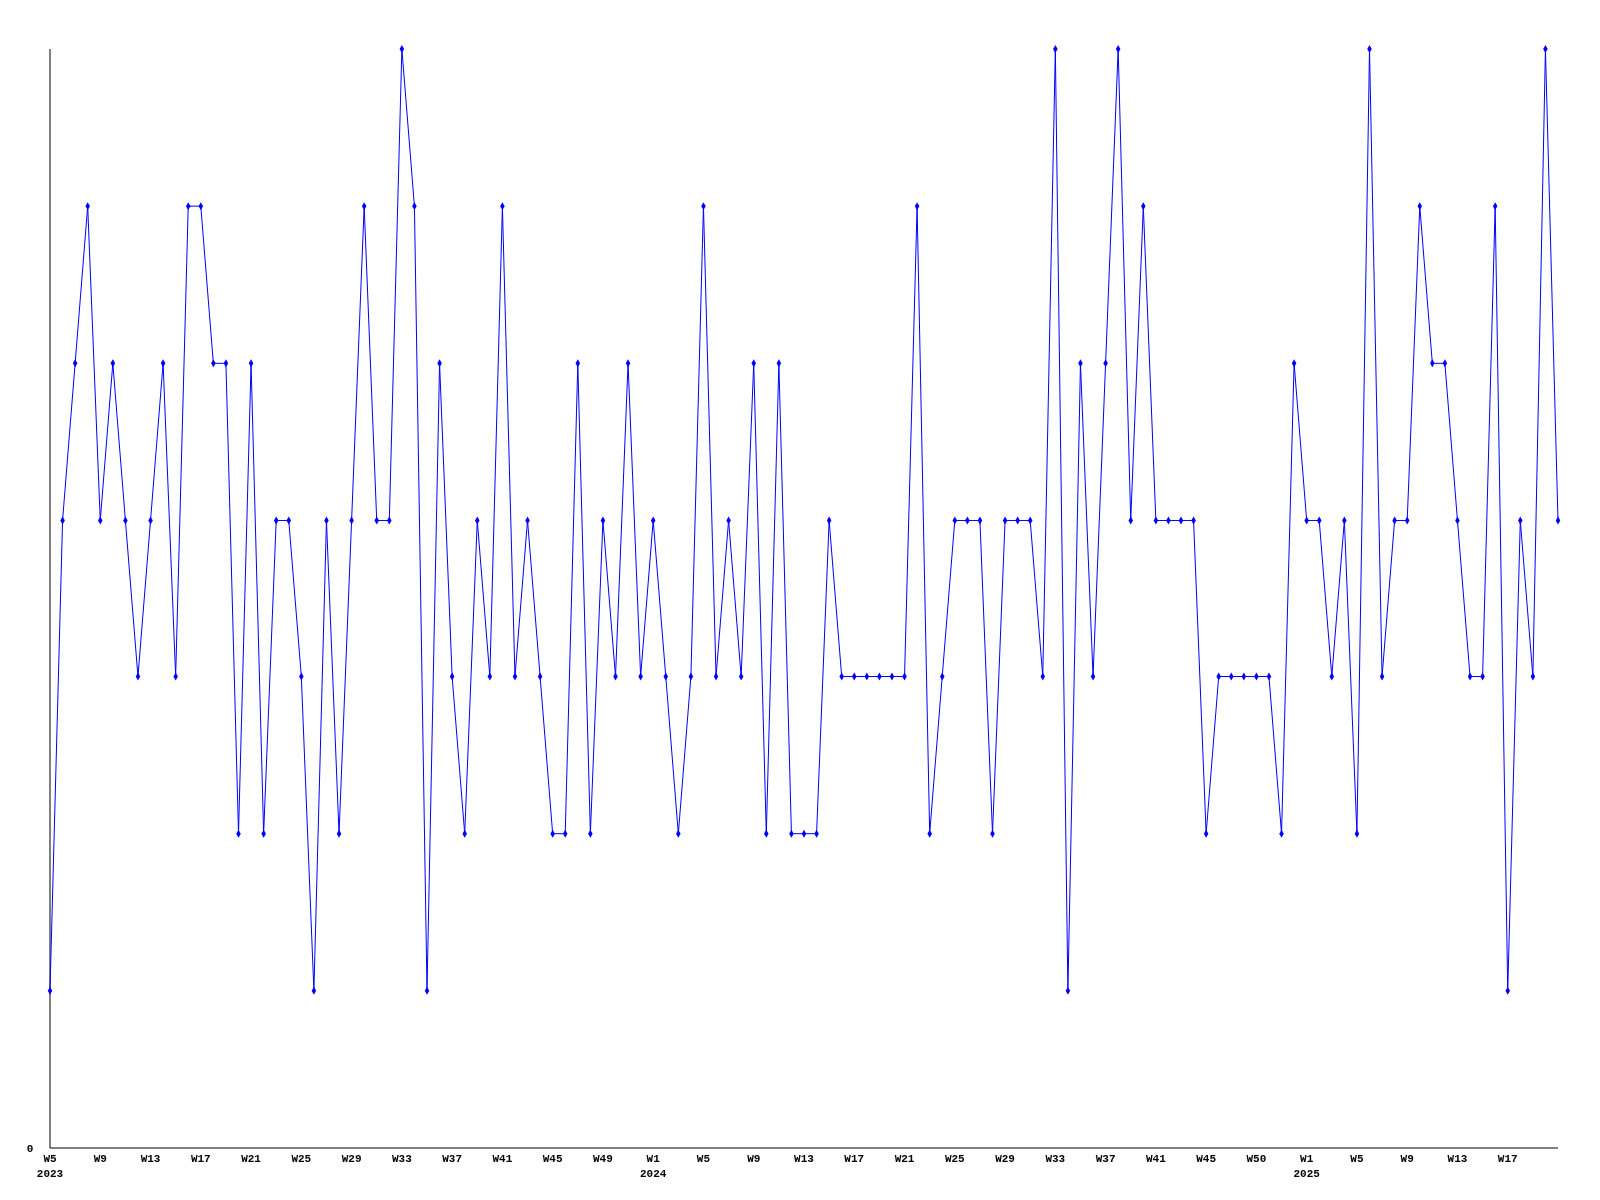  What do you see at coordinates (30, 1149) in the screenshot?
I see `text: 0` at bounding box center [30, 1149].